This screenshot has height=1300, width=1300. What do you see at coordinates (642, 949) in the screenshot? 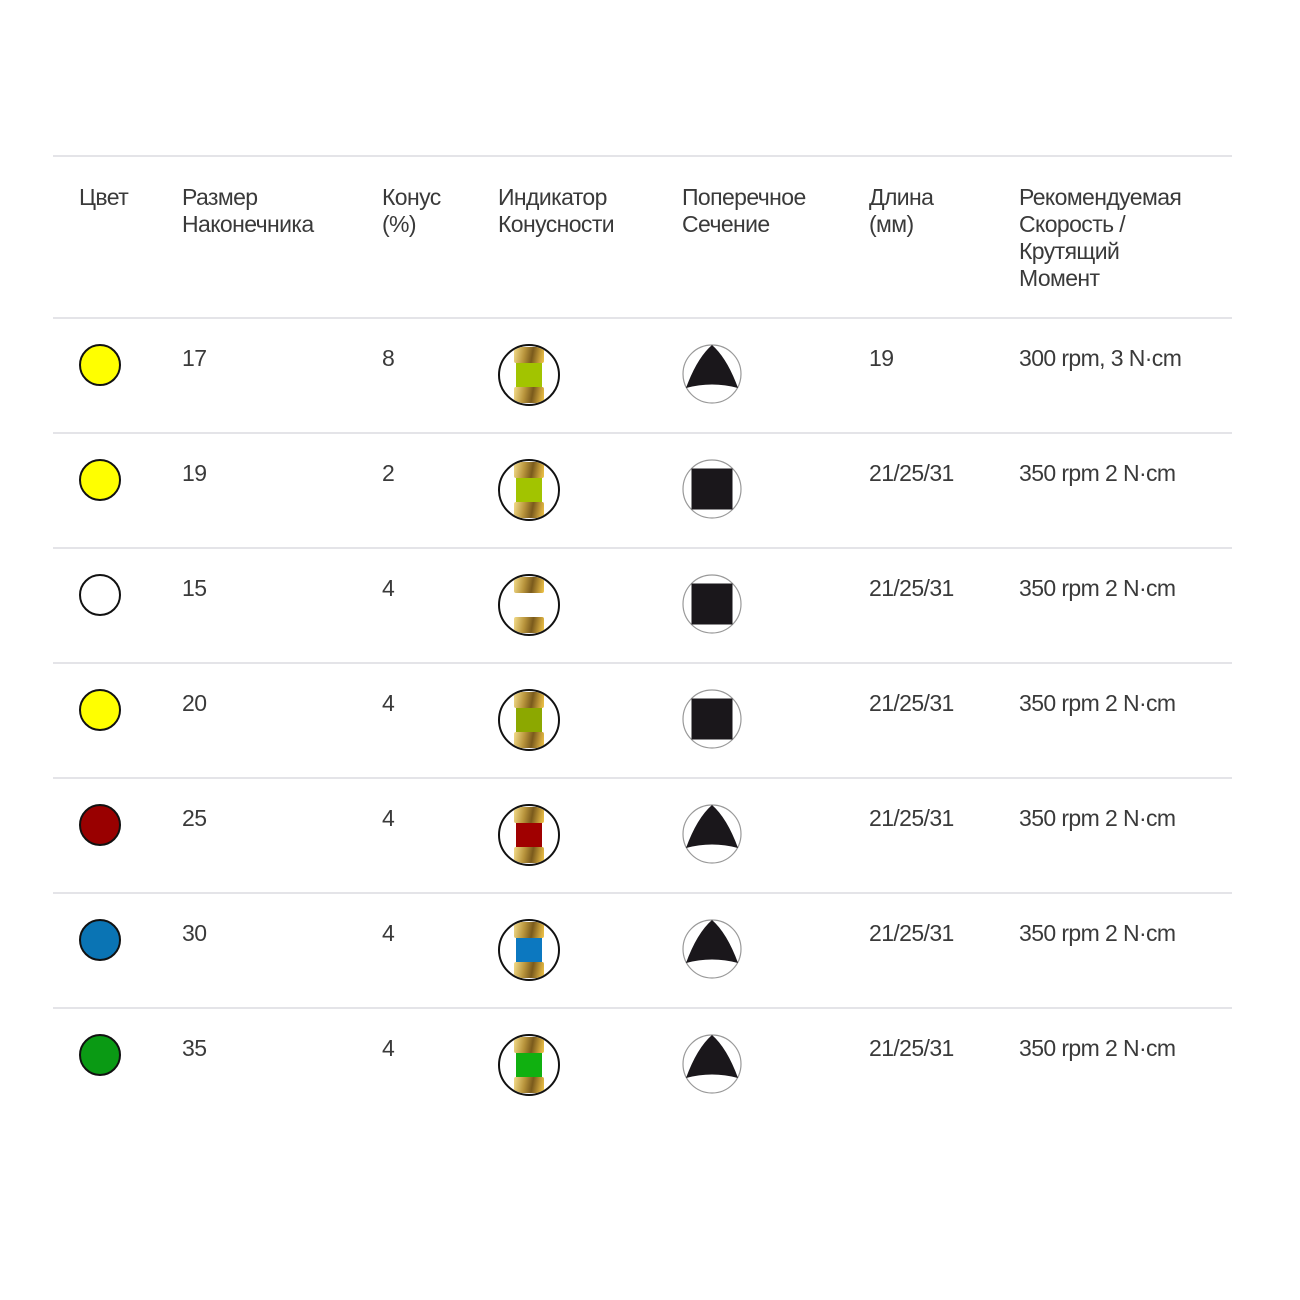
I see `table-row: 30 4 21/25/31 350 rpm 2 N·cm` at bounding box center [642, 949].